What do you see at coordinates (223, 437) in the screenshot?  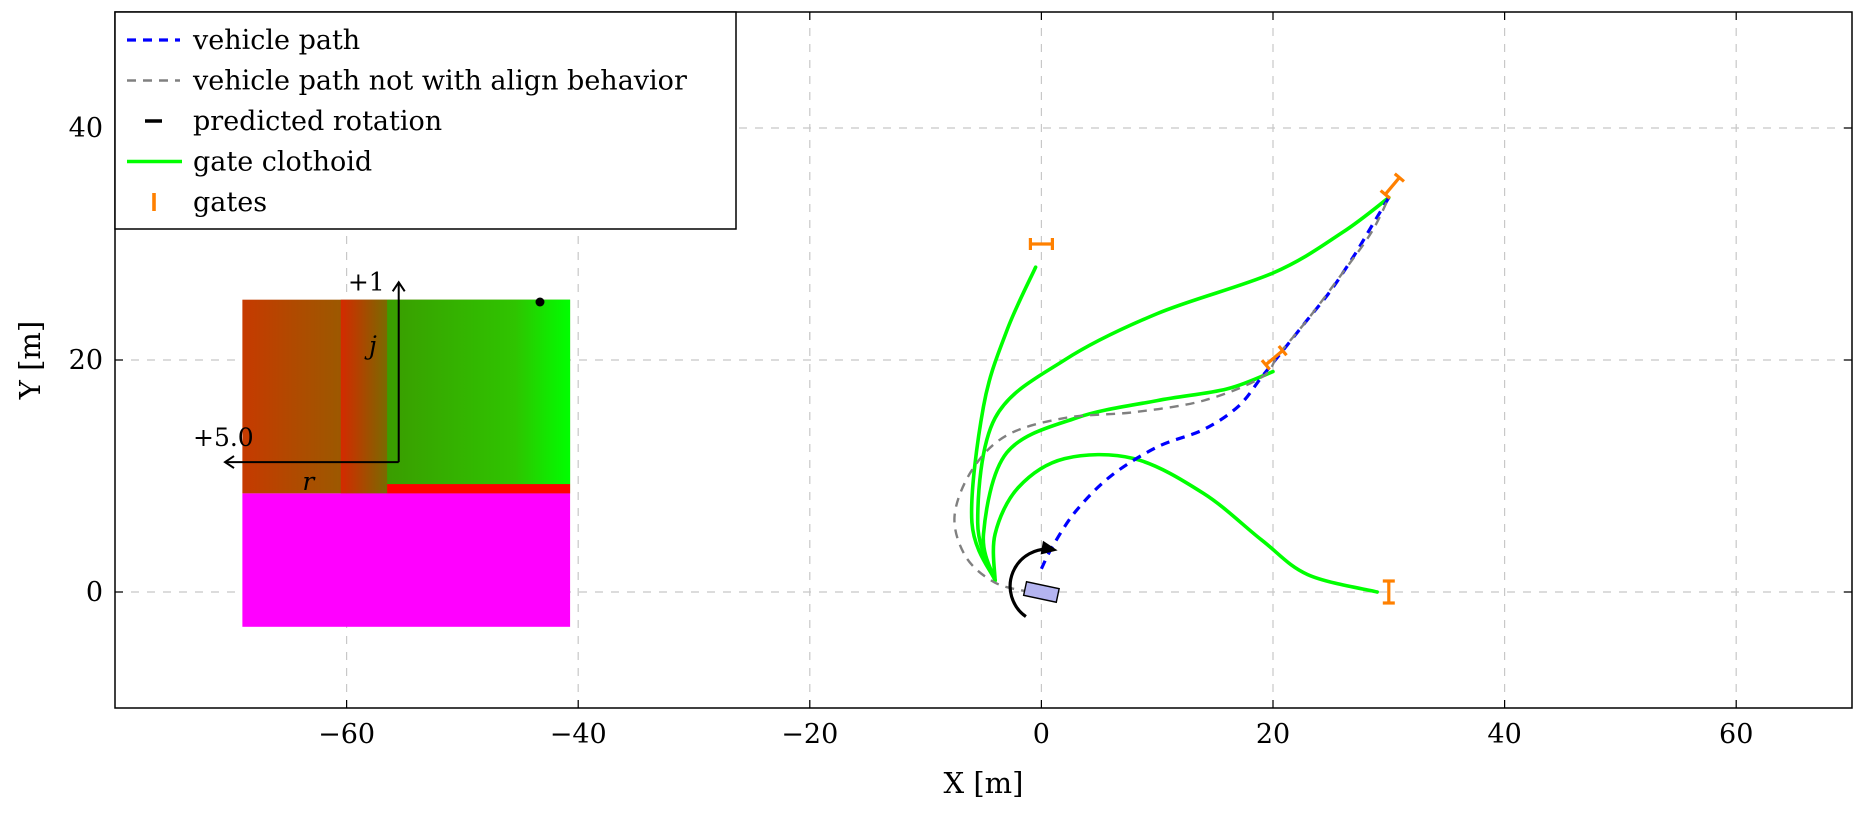 I see `inset-left-label: +5.0` at bounding box center [223, 437].